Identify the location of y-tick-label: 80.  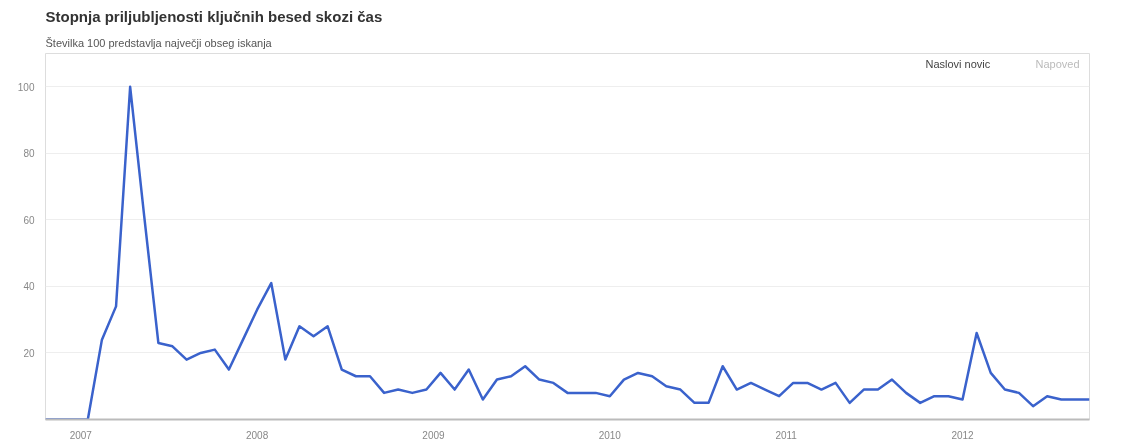
(29, 154).